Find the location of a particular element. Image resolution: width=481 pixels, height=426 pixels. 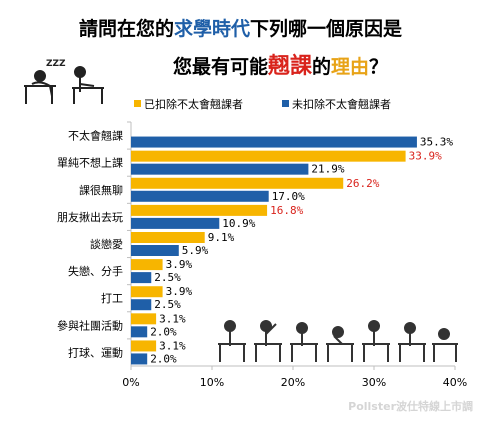

x-tick-label: 40% is located at coordinates (455, 382).